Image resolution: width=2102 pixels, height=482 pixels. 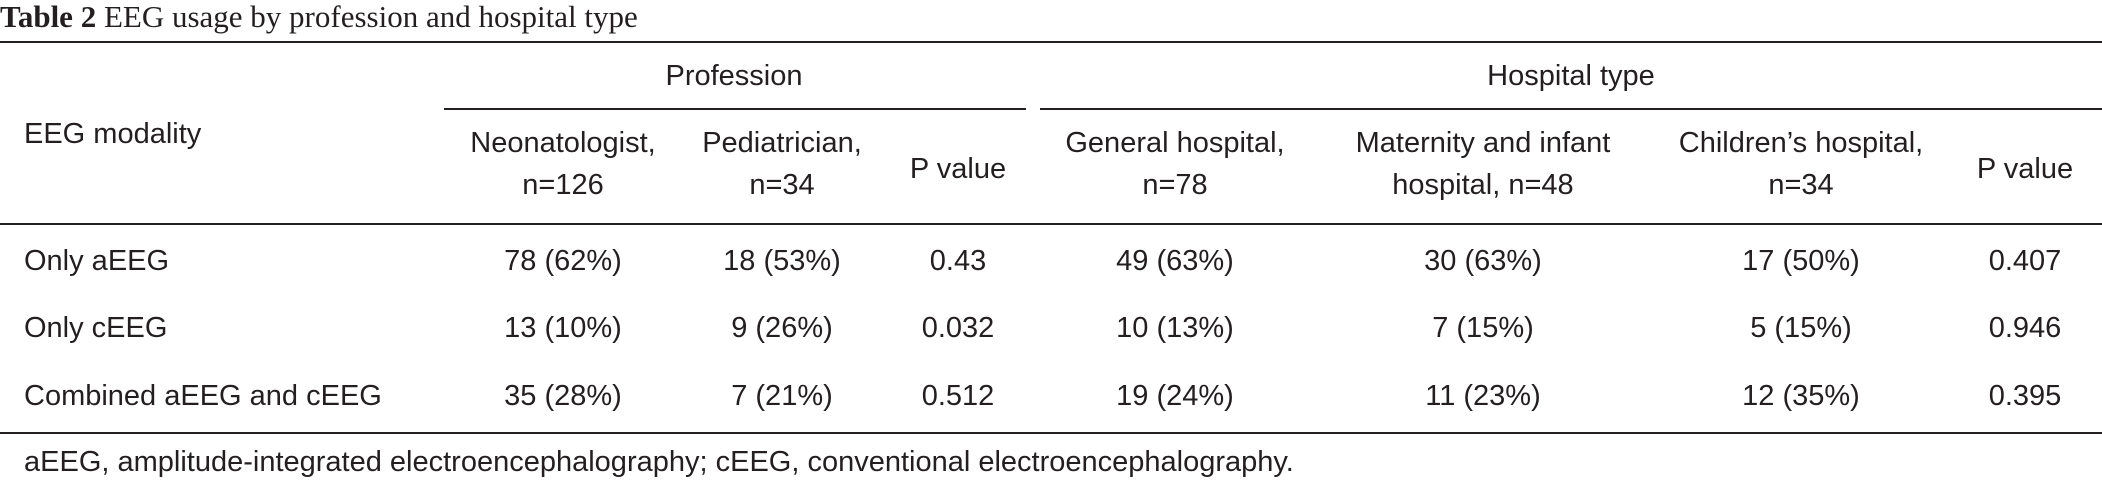 What do you see at coordinates (2025, 169) in the screenshot?
I see `col-header-p-value-hospital: P value` at bounding box center [2025, 169].